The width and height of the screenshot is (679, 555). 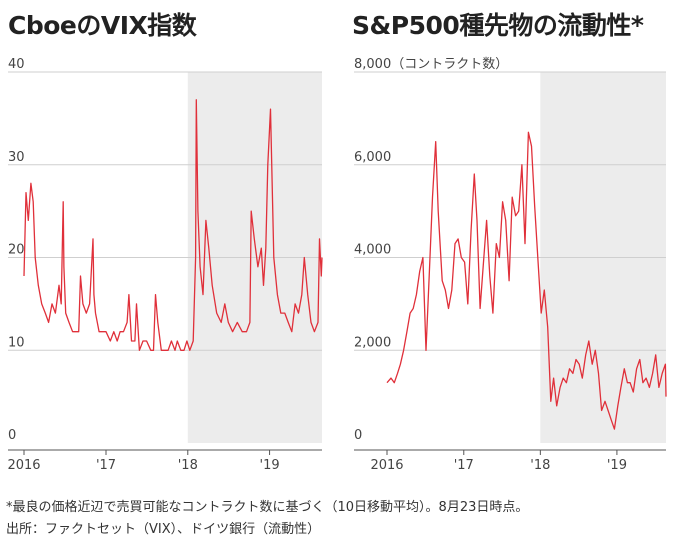 I want to click on y-tick-label: 4,000, so click(x=372, y=250).